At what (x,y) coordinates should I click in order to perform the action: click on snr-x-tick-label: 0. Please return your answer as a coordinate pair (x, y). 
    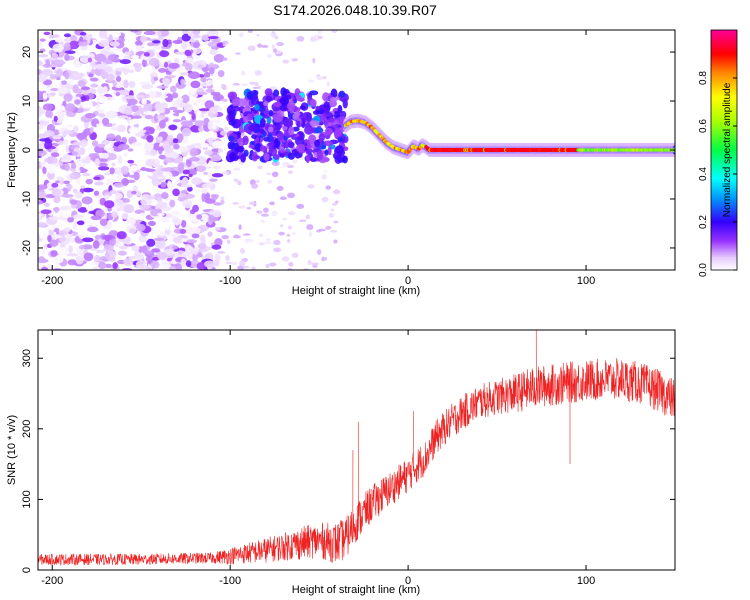
    Looking at the image, I should click on (408, 581).